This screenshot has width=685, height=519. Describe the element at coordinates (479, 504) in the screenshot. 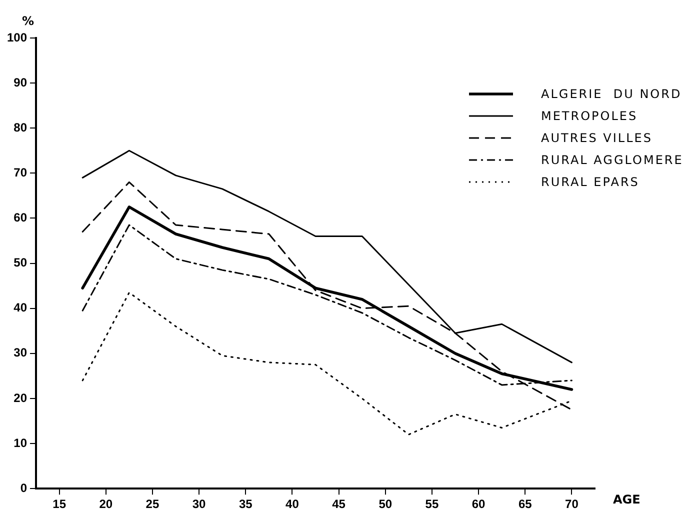

I see `x-tick-label: 60` at that location.